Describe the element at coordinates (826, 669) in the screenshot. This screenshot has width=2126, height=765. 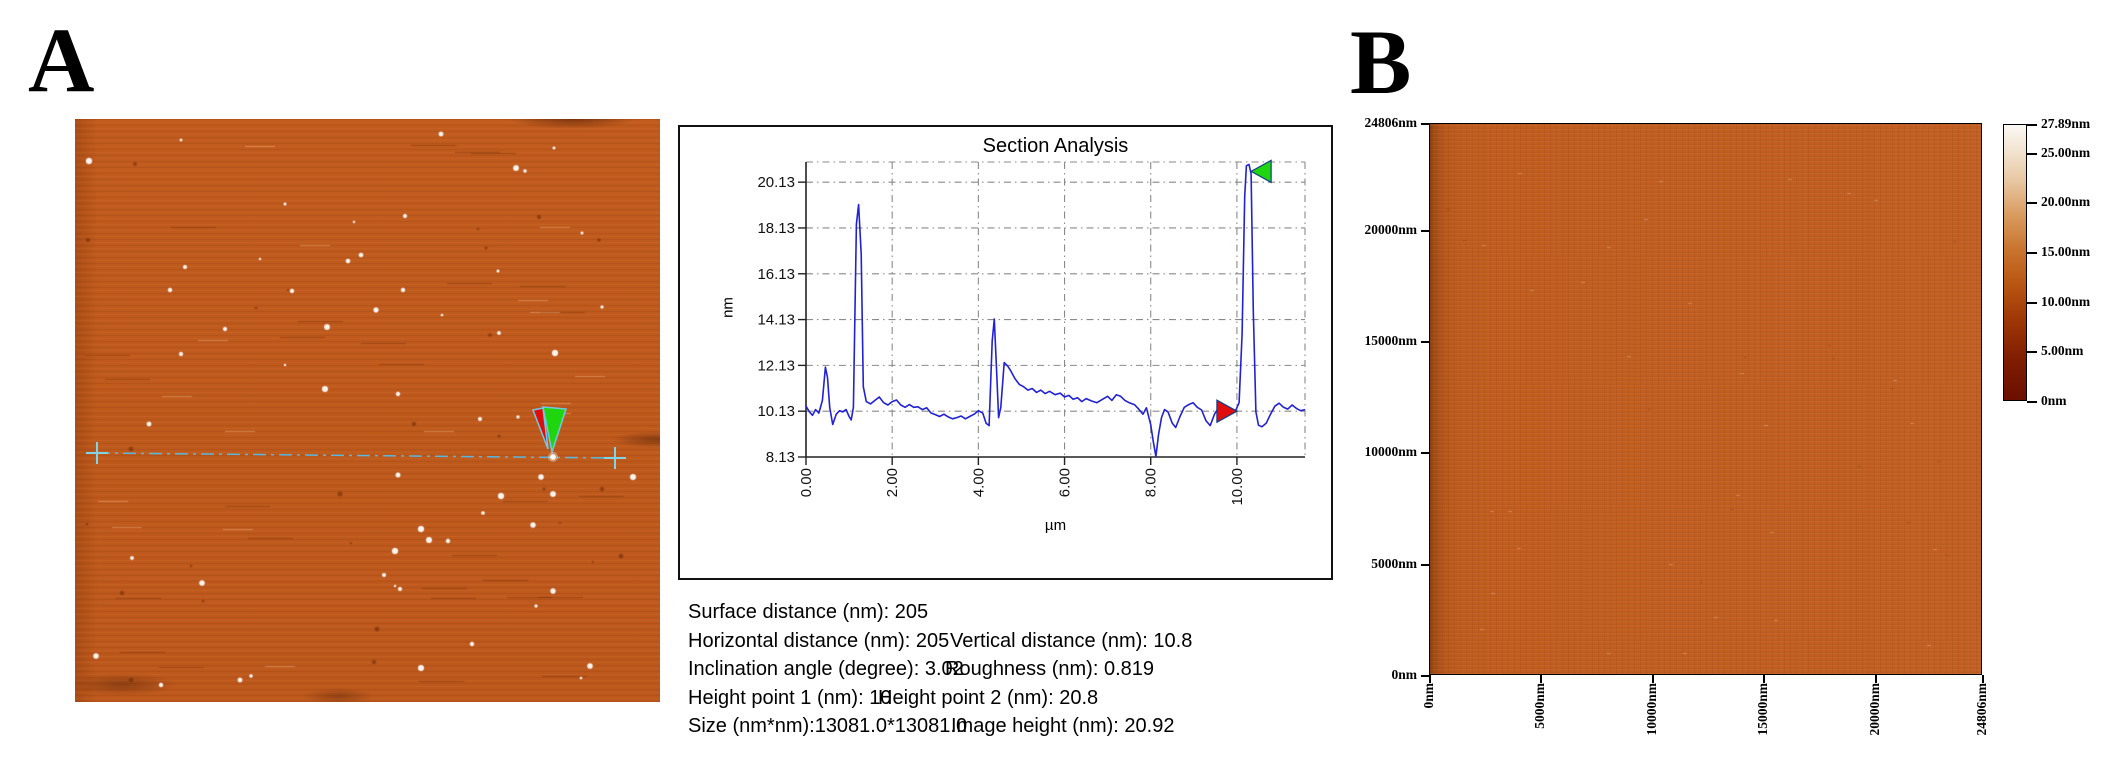
I see `measurement-col1: Inclination angle (degree): 3.02` at that location.